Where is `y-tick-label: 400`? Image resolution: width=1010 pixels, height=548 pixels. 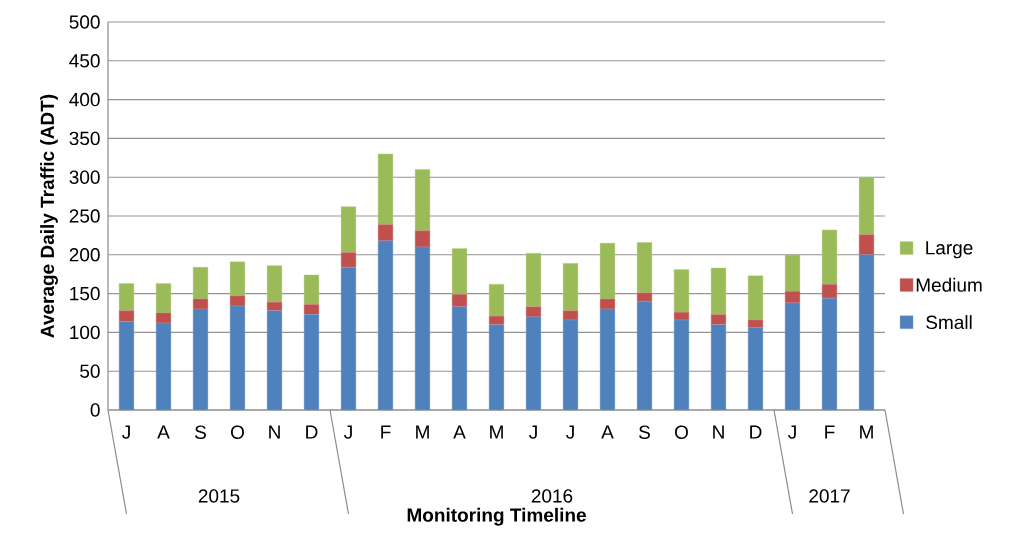
y-tick-label: 400 is located at coordinates (84, 99).